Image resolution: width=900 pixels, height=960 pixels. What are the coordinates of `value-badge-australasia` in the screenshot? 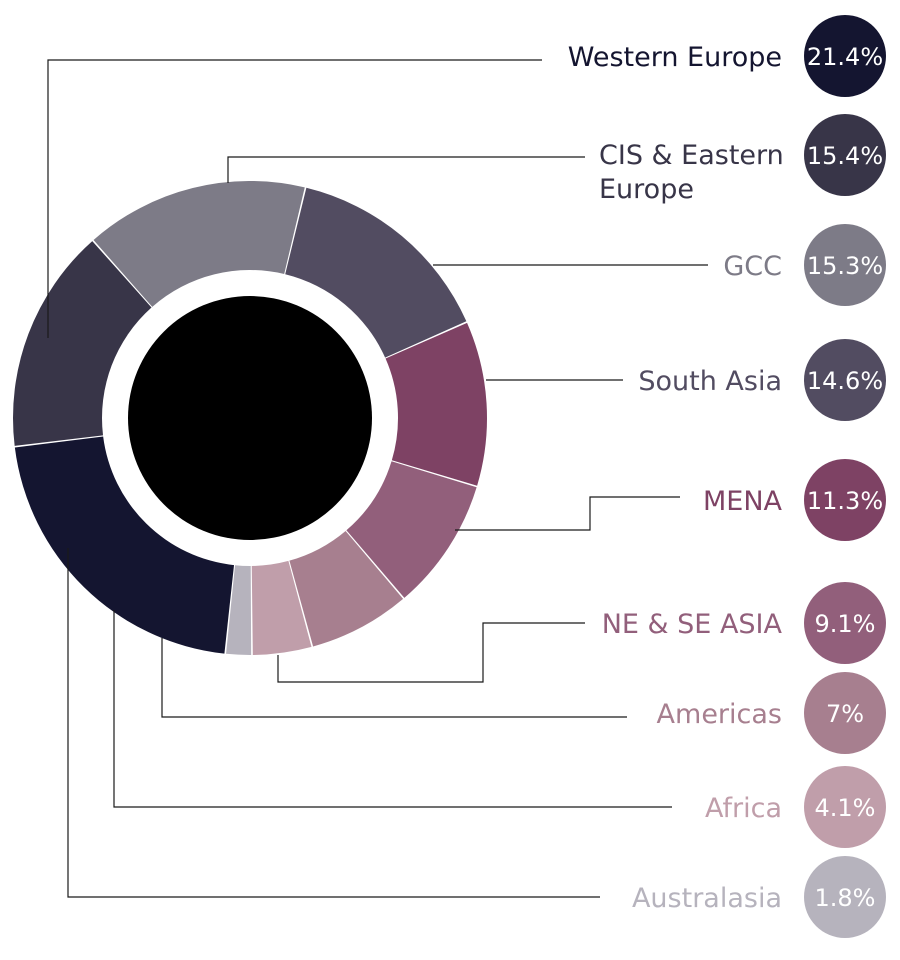 It's located at (845, 897).